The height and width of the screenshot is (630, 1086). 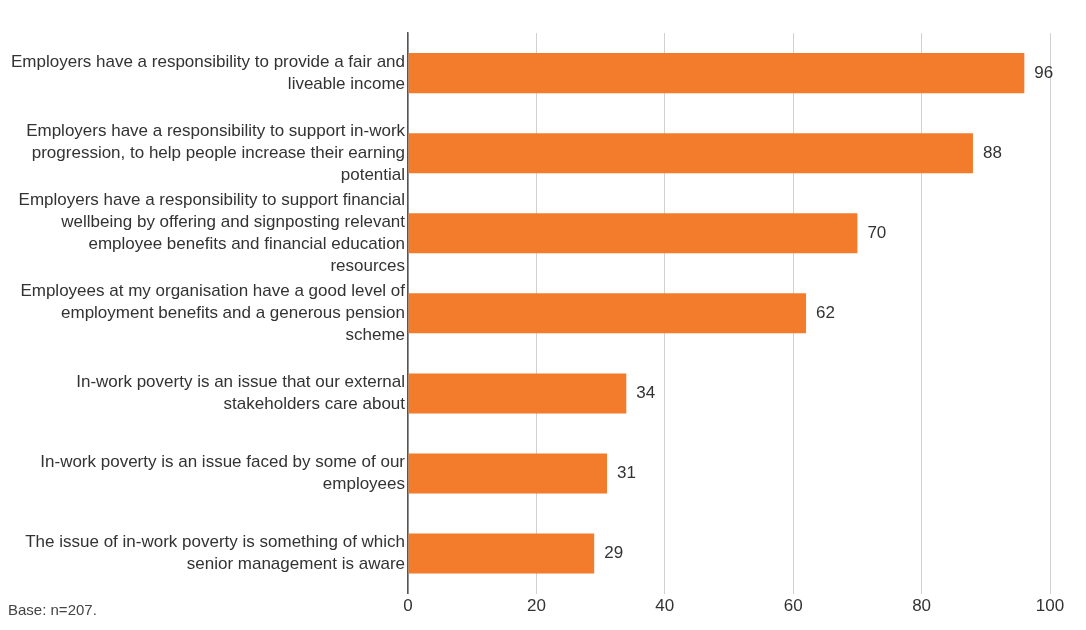 I want to click on y-tick-label: Employees at my organisation have a good level of employment benefits and a generous pension scheme, so click(x=213, y=312).